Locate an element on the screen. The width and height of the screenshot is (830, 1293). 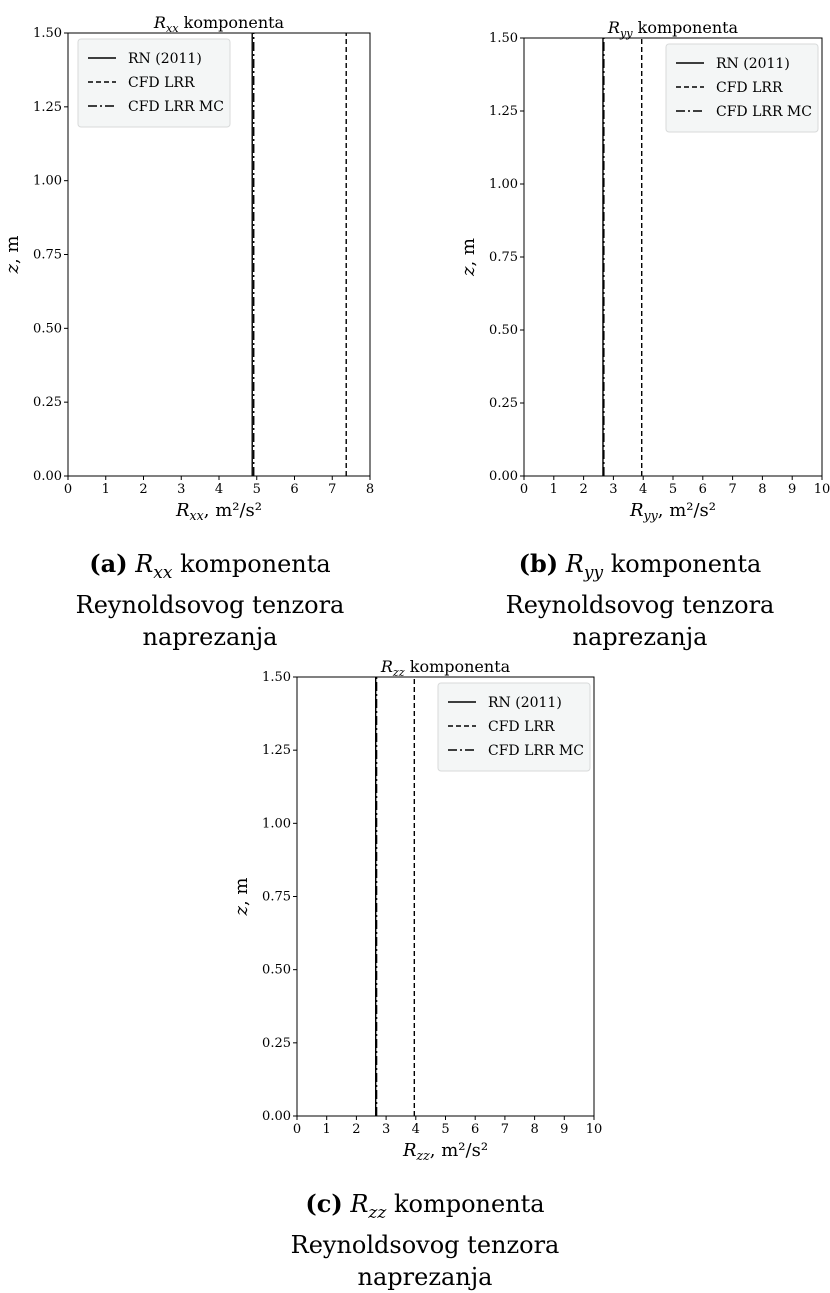
caption-label: (c) is located at coordinates (324, 1203).